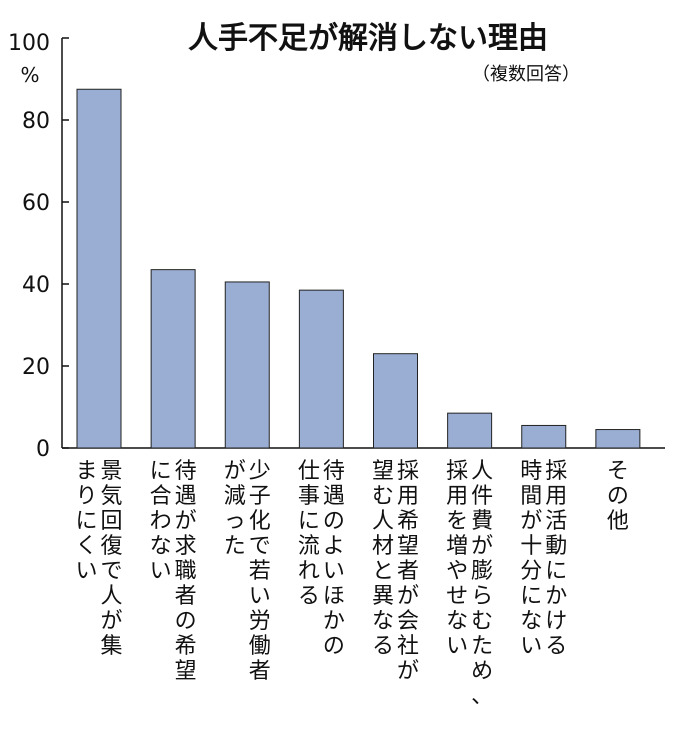 This screenshot has width=680, height=752. I want to click on category-label-char: 分, so click(531, 571).